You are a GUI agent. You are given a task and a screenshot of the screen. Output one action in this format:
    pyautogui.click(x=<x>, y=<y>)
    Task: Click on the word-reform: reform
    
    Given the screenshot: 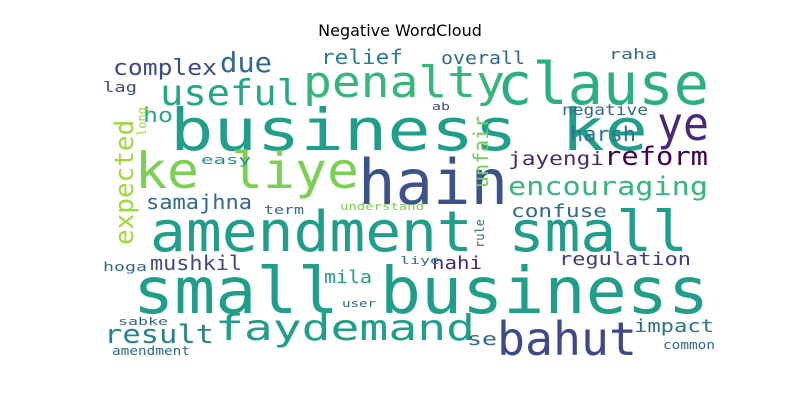 What is the action you would take?
    pyautogui.click(x=656, y=157)
    